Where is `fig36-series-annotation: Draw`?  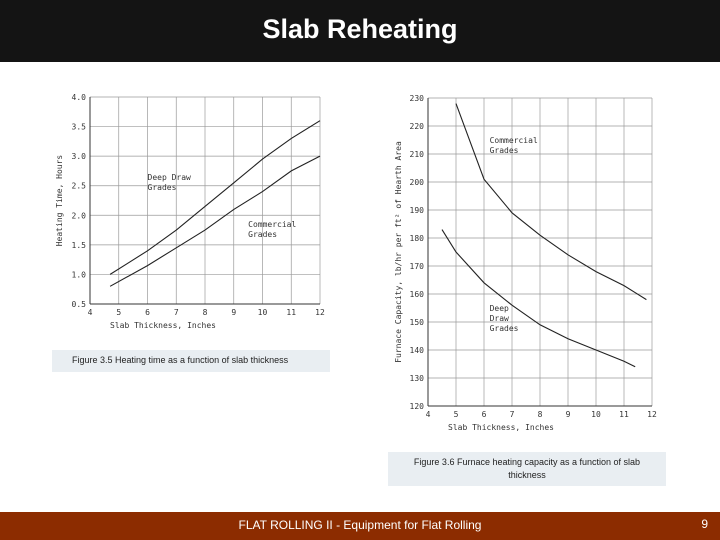 fig36-series-annotation: Draw is located at coordinates (499, 318).